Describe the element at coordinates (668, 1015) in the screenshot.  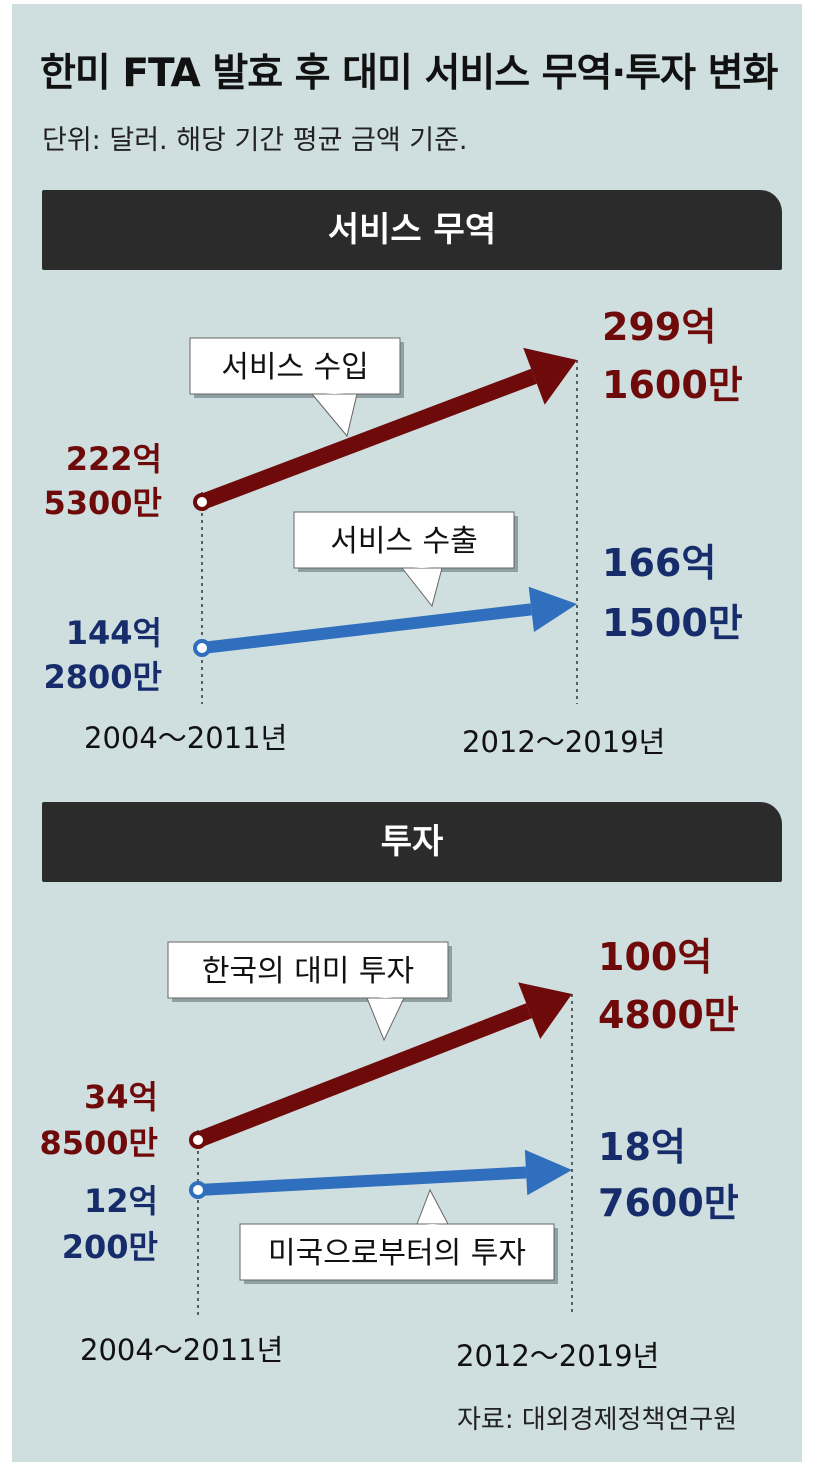
I see `value-label-end: 4800만` at that location.